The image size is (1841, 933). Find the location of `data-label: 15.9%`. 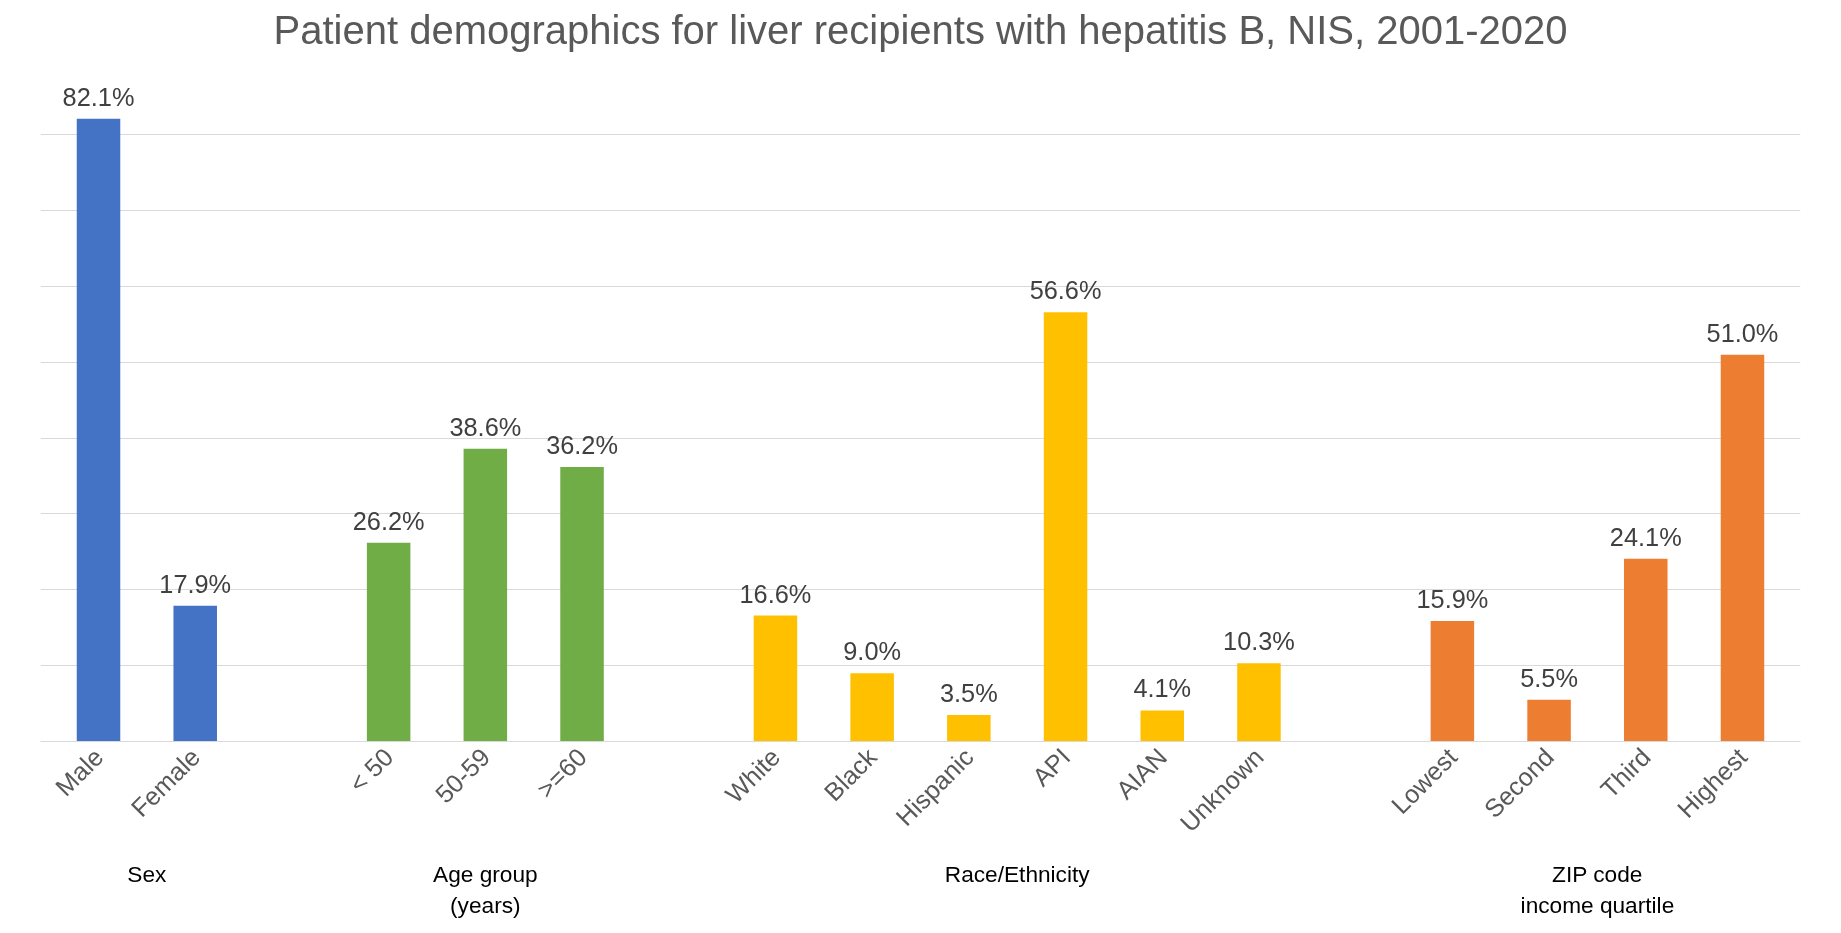

data-label: 15.9% is located at coordinates (1452, 598).